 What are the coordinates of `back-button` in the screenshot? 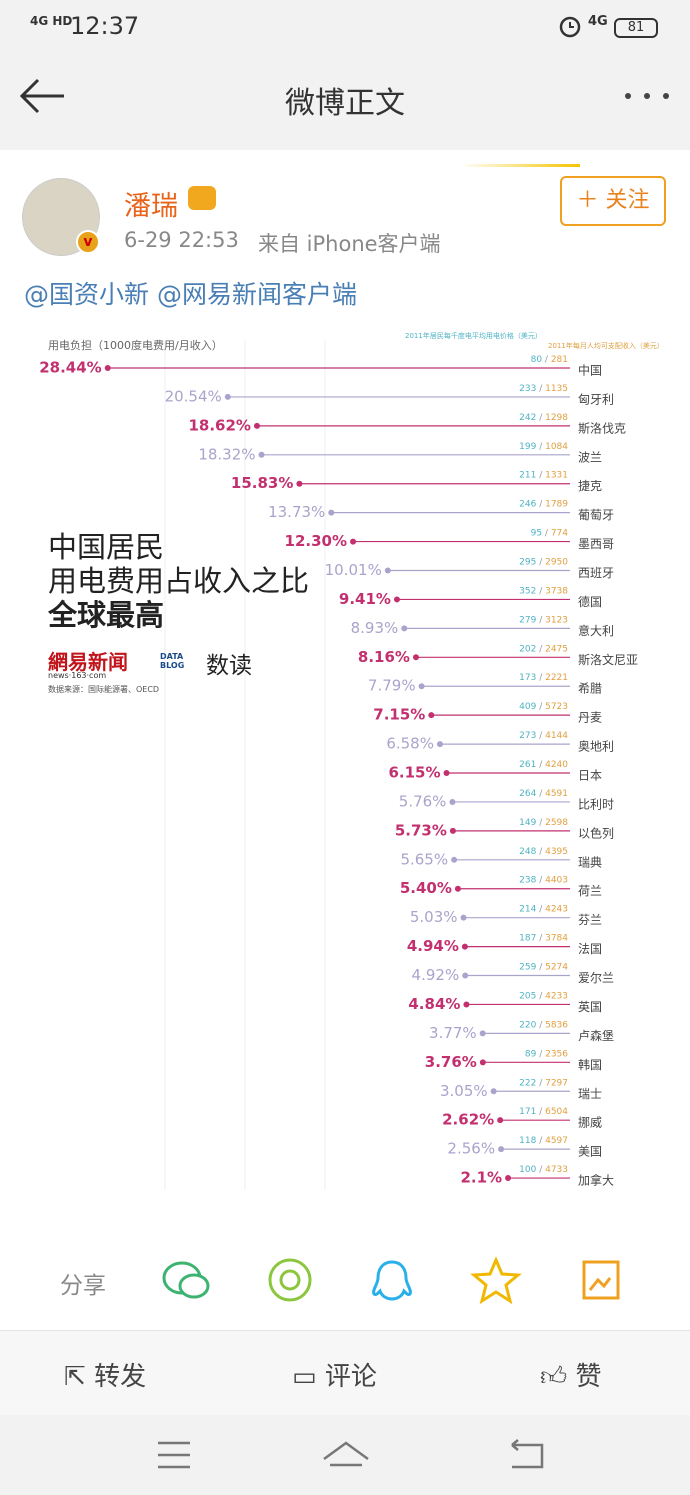 It's located at (43, 96).